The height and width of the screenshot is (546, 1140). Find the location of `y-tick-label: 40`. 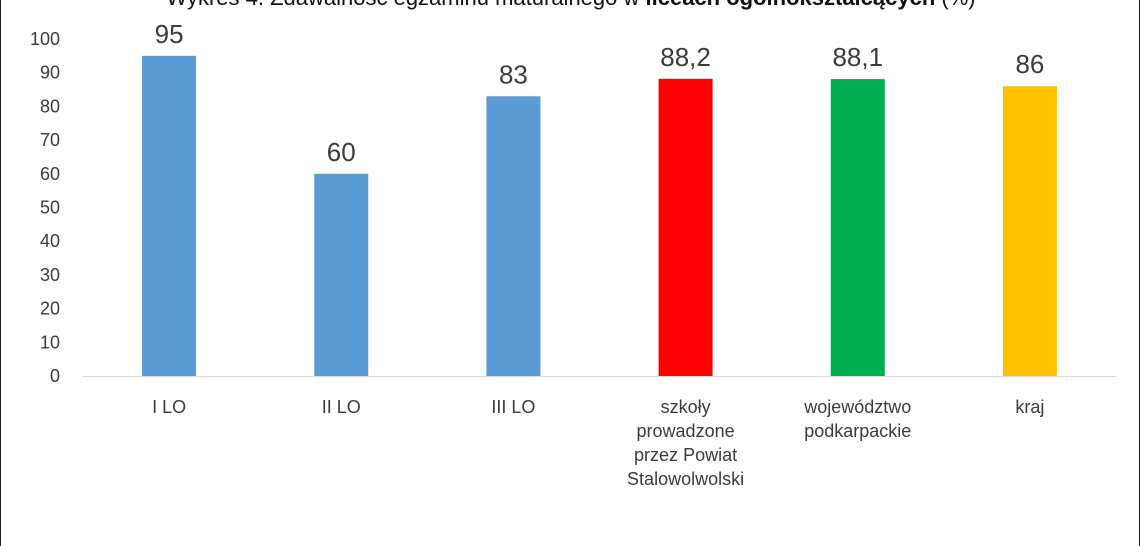

y-tick-label: 40 is located at coordinates (50, 241).